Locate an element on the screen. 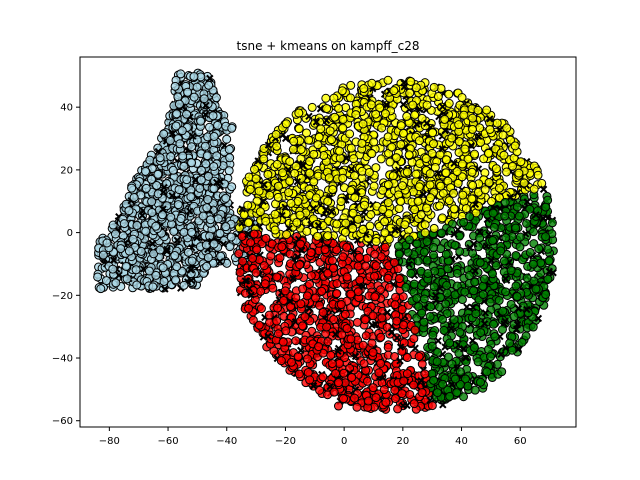  x-tick-label: 0 is located at coordinates (344, 441).